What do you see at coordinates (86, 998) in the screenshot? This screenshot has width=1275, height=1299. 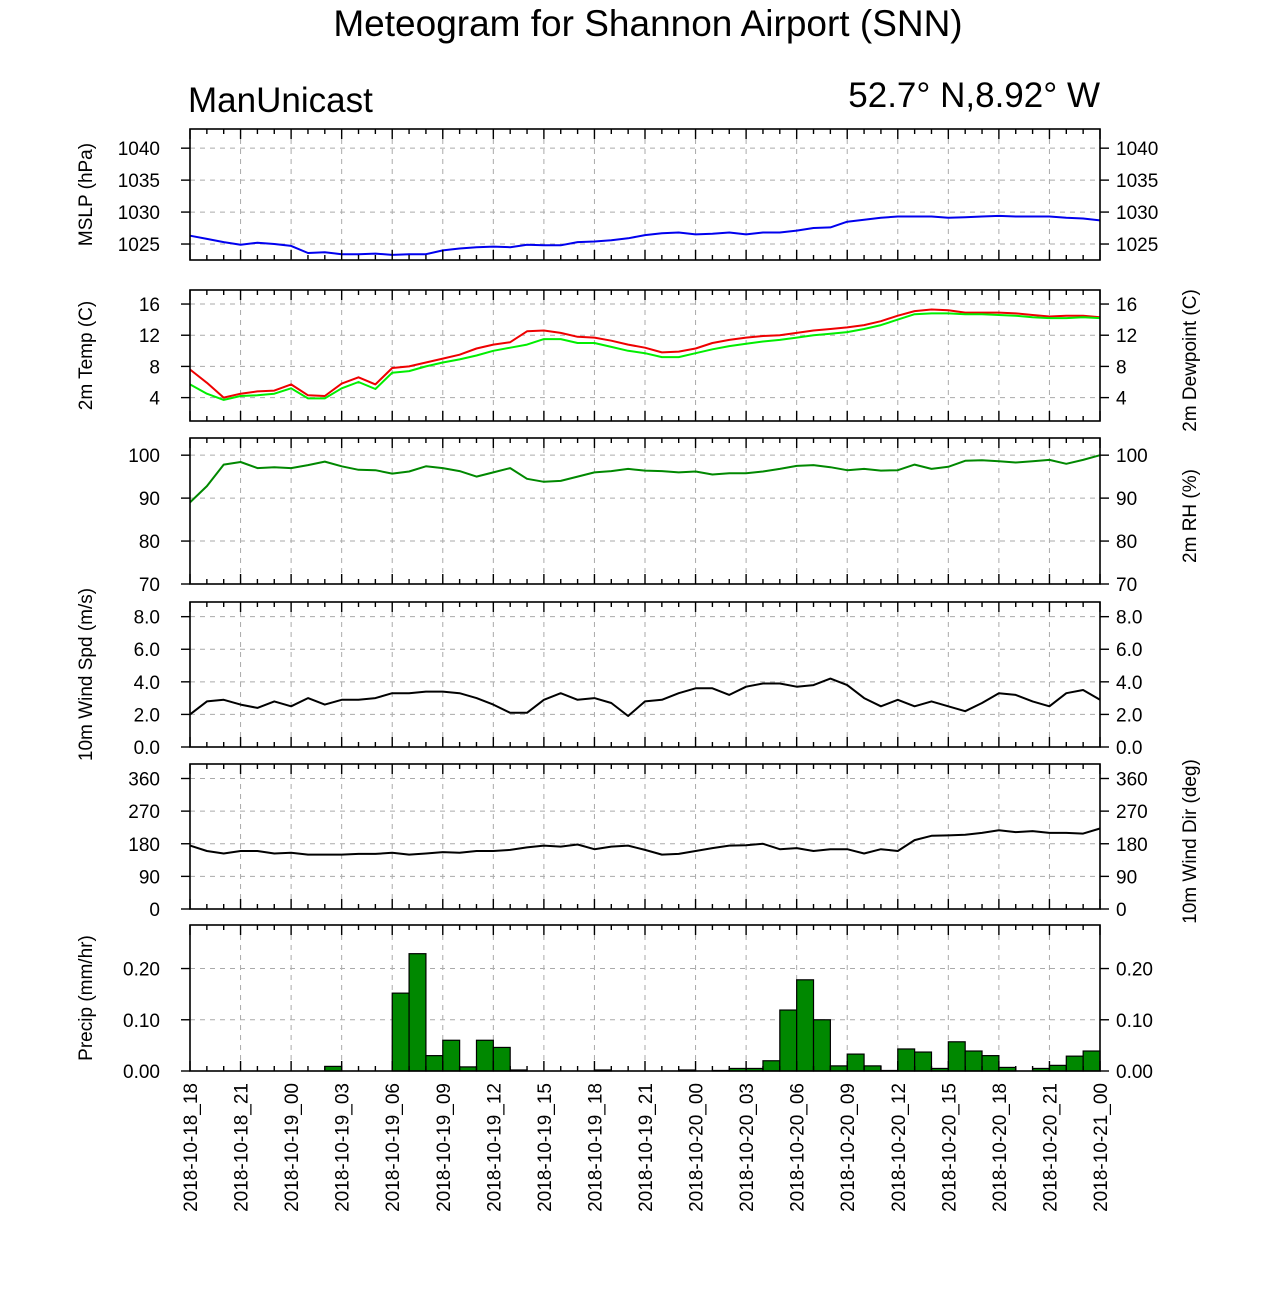 I see `precip-ylabel-left: Precip (mm/hr)` at bounding box center [86, 998].